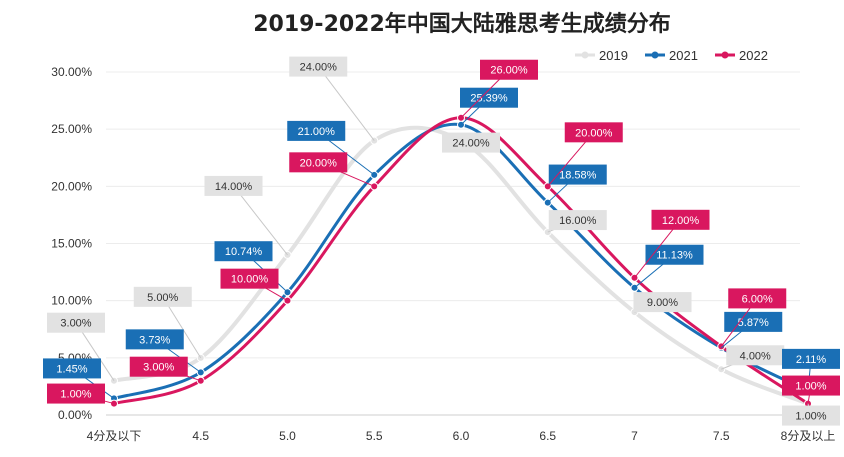 The image size is (844, 457). I want to click on x-tick-label: 4分及以下, so click(114, 436).